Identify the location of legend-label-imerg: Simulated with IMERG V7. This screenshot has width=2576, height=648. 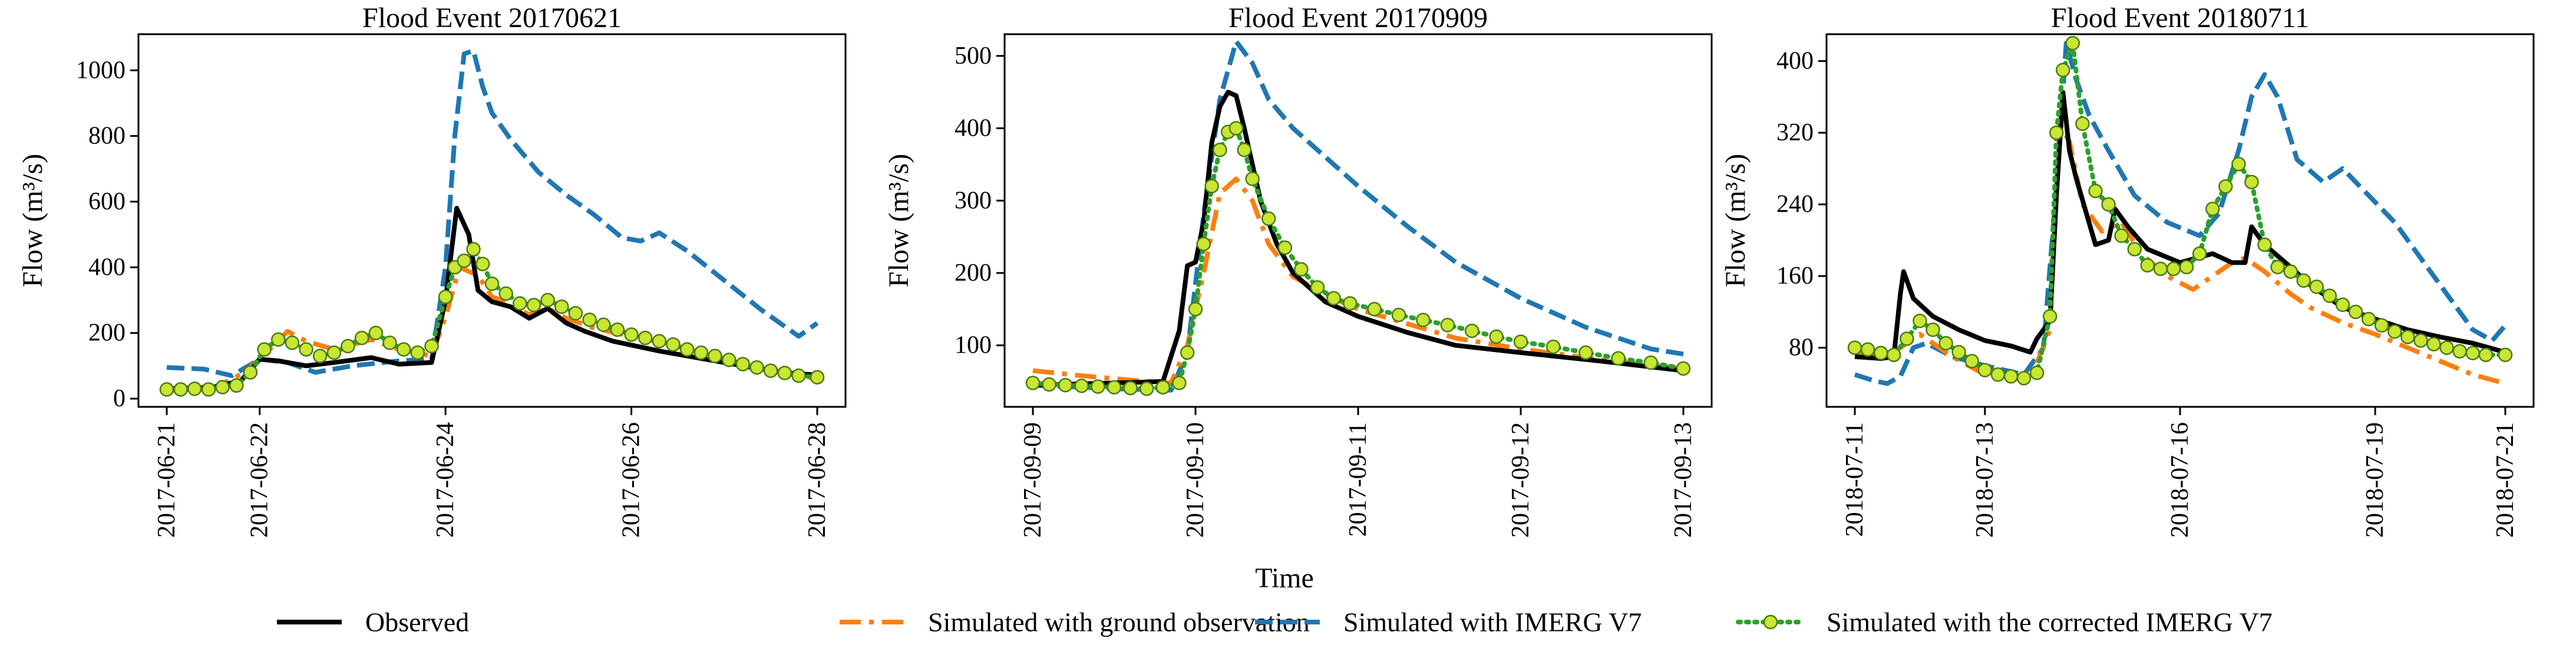
(1492, 622).